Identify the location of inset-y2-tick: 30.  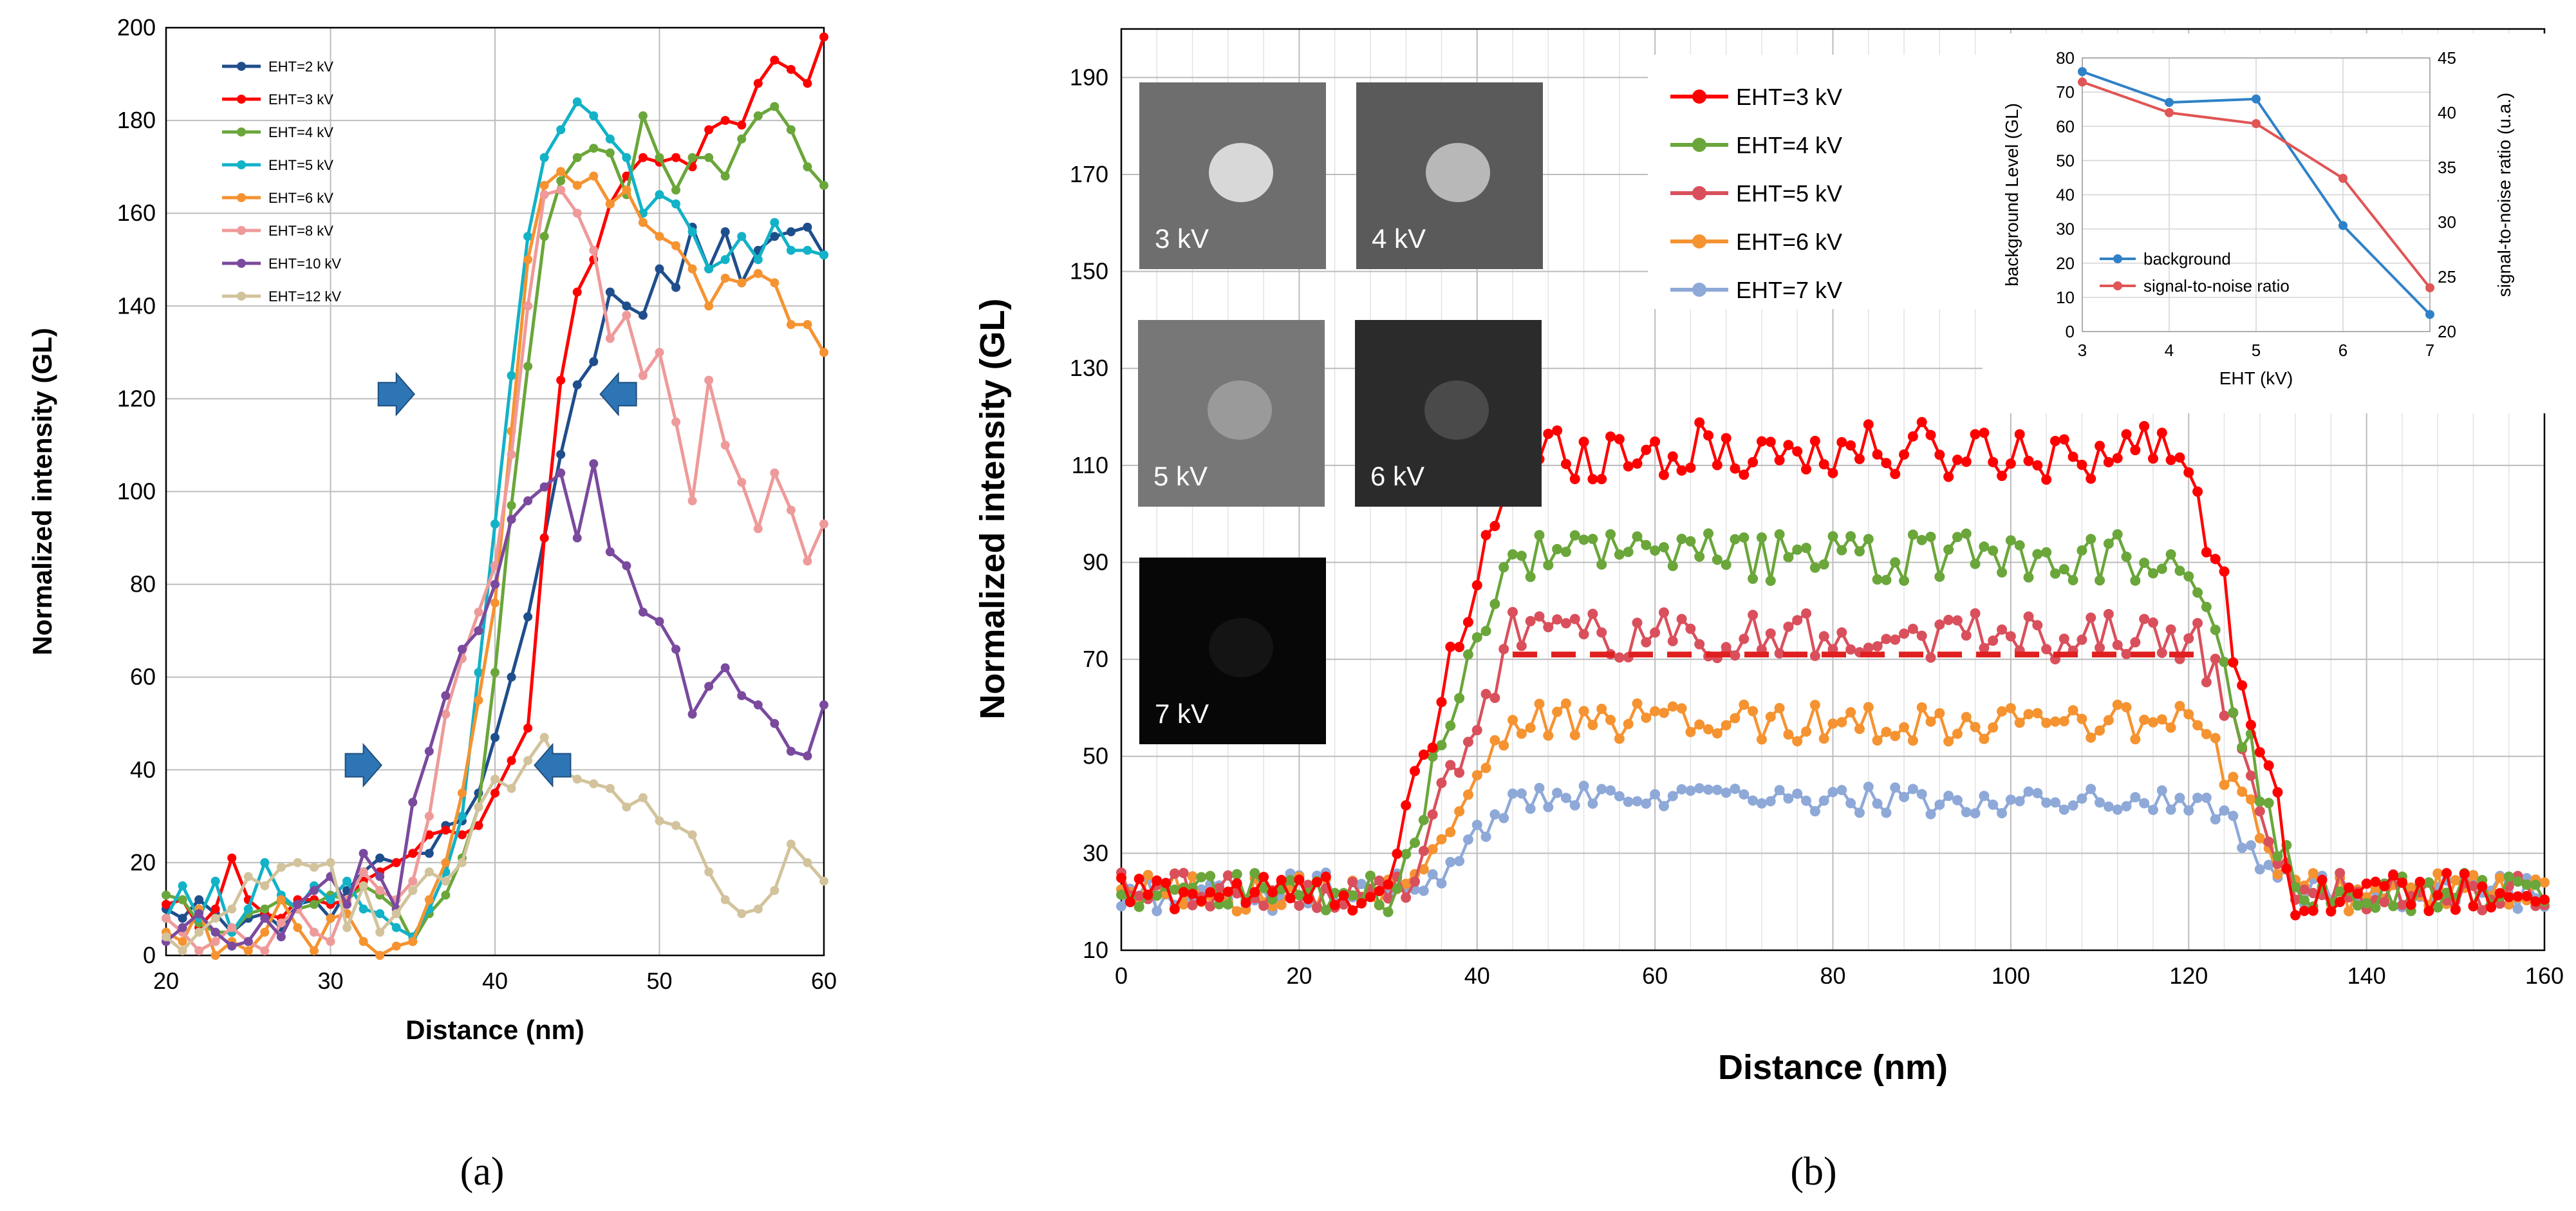
(2447, 222).